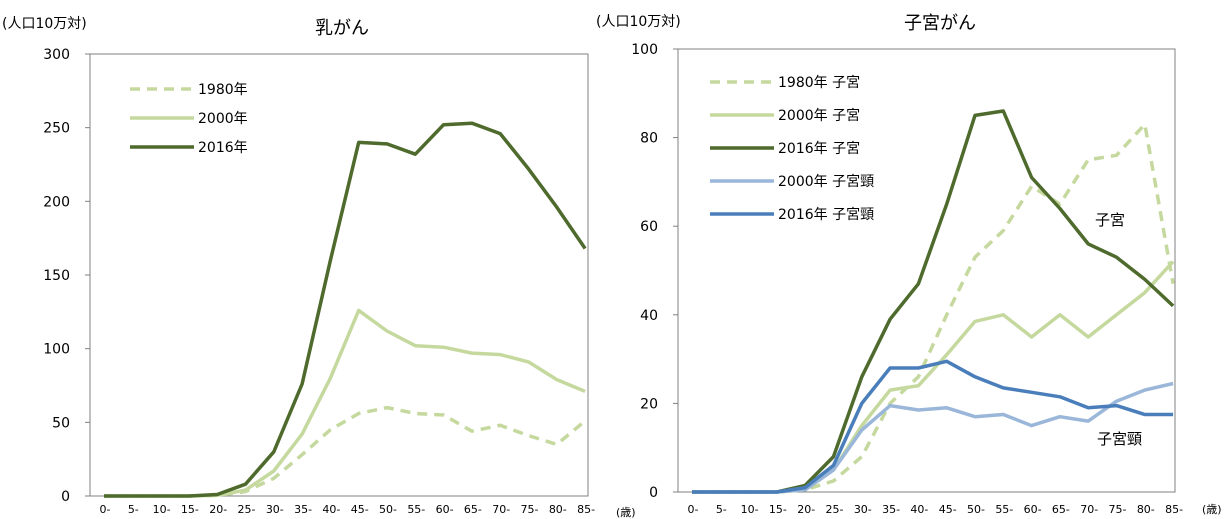 Image resolution: width=1232 pixels, height=519 pixels. Describe the element at coordinates (826, 182) in the screenshot. I see `legend-label-3: 2000年 子宮頸` at that location.